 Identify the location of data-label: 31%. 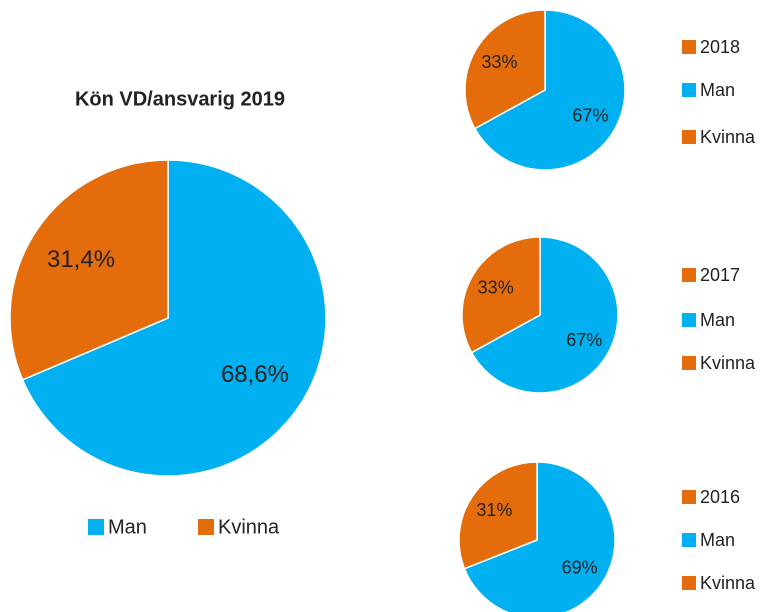
(494, 510).